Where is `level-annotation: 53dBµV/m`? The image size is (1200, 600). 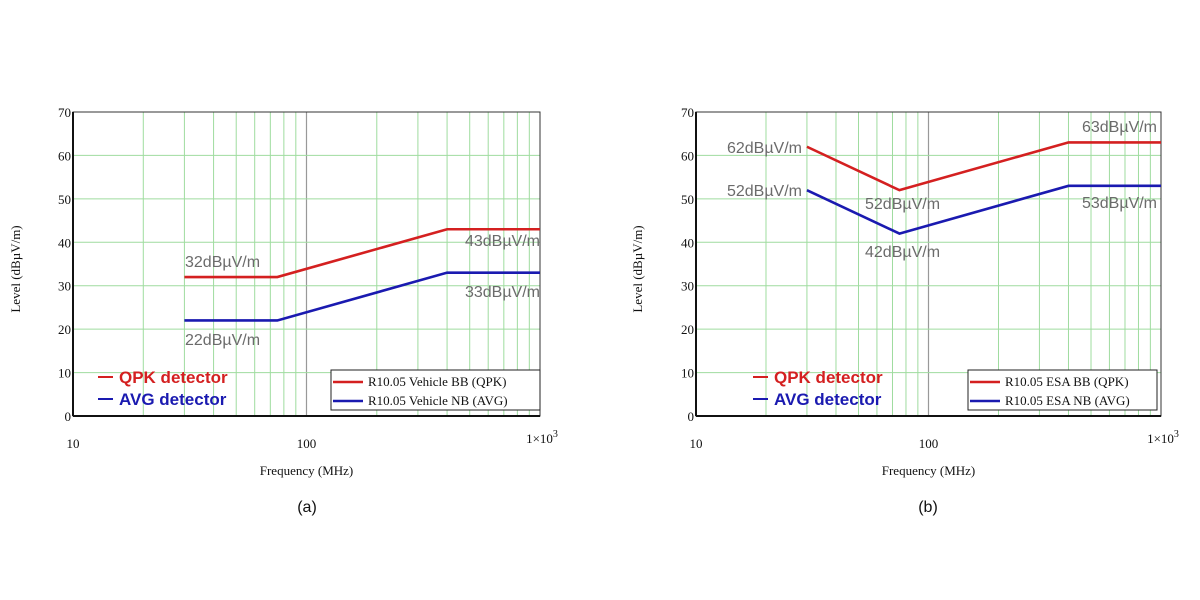 level-annotation: 53dBµV/m is located at coordinates (1119, 203).